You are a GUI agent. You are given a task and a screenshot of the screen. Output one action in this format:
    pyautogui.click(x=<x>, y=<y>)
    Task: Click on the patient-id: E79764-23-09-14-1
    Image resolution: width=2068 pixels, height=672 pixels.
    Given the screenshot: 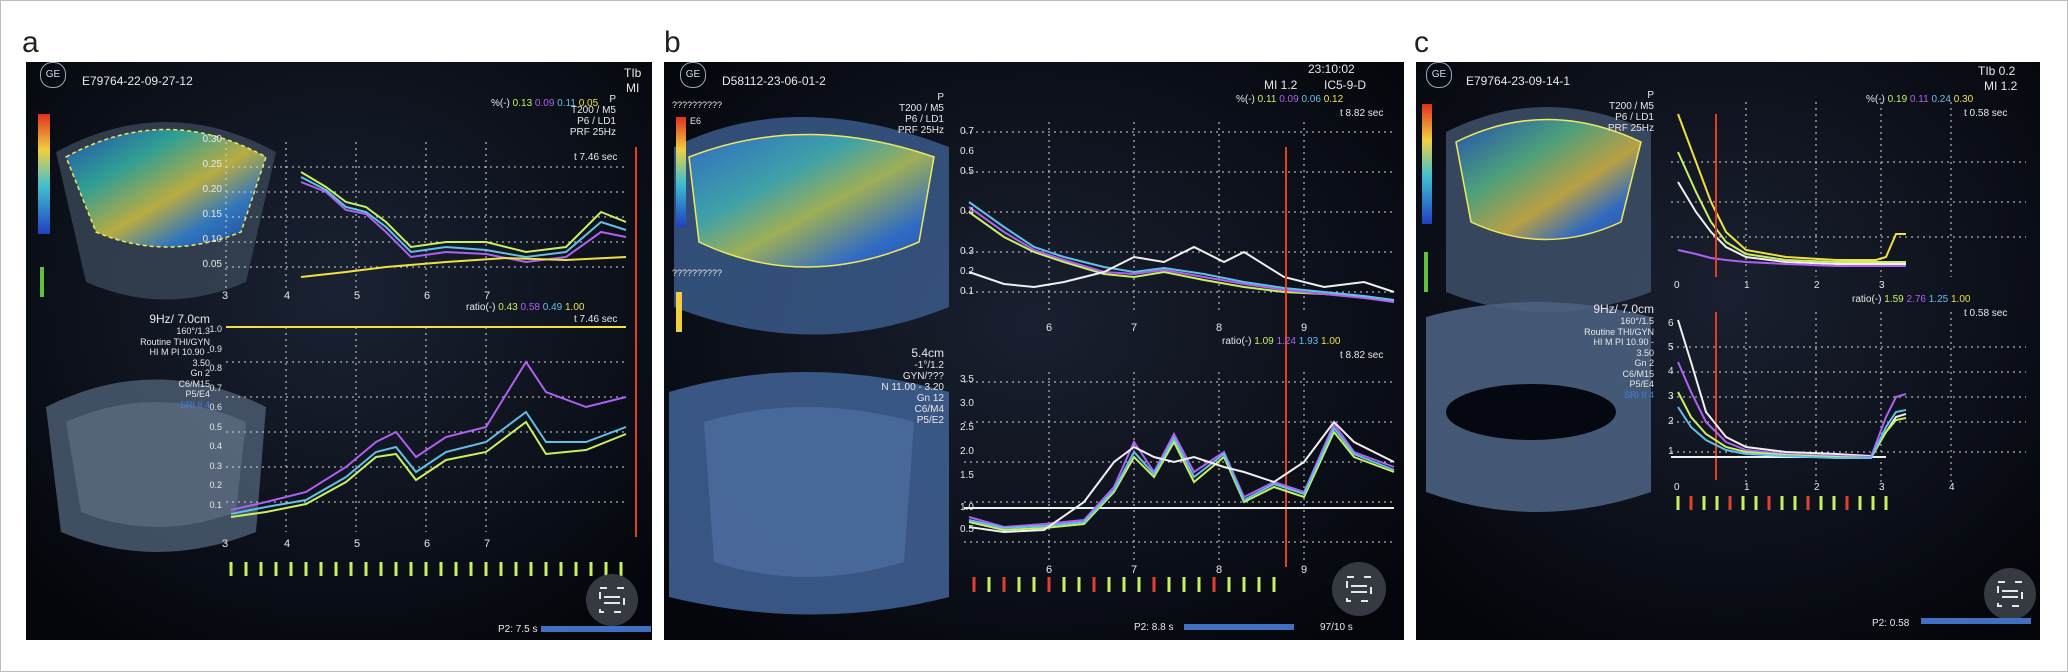 What is the action you would take?
    pyautogui.click(x=1518, y=81)
    